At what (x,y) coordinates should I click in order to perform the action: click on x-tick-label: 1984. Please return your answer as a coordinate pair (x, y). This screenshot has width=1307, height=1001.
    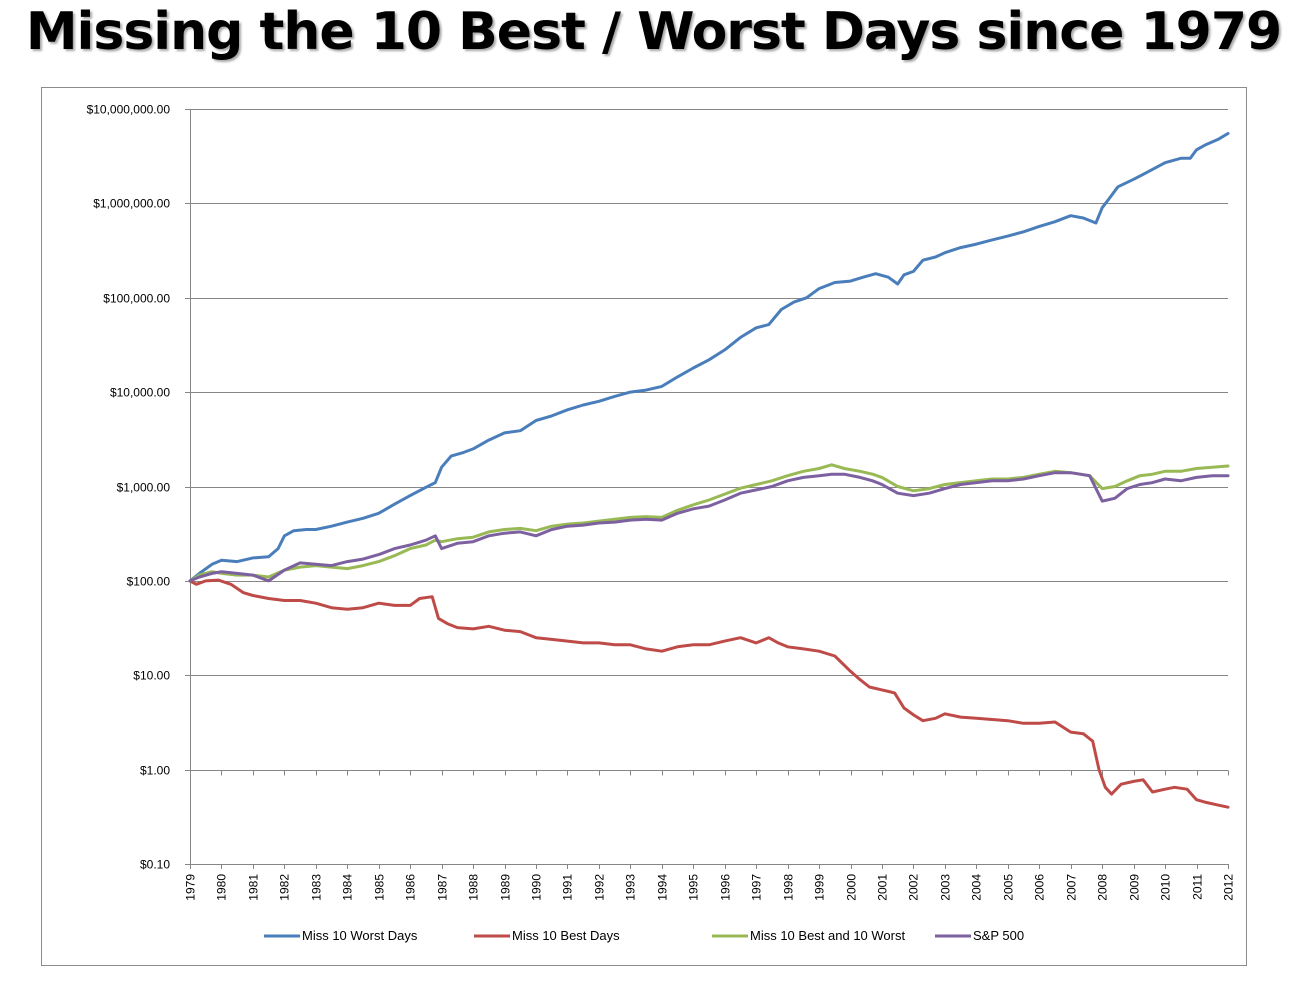
    Looking at the image, I should click on (348, 887).